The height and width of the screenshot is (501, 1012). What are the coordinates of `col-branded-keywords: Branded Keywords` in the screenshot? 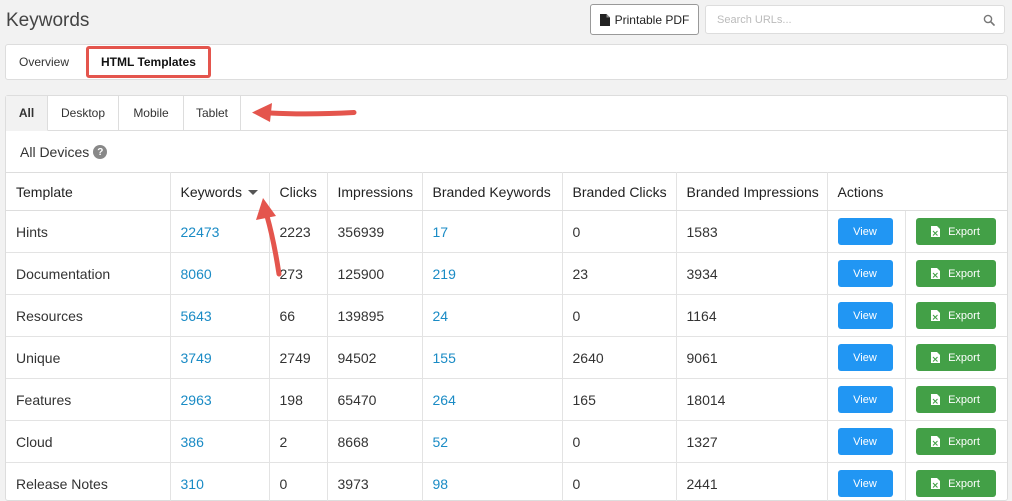 It's located at (492, 191).